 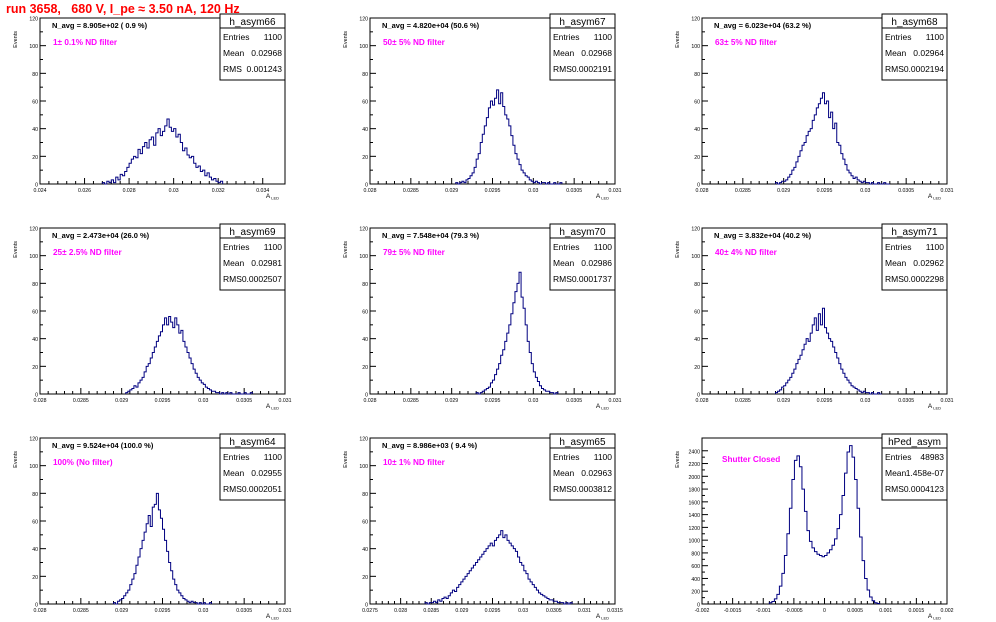 What do you see at coordinates (87, 252) in the screenshot?
I see `filter-label: 25± 2.5% ND filter` at bounding box center [87, 252].